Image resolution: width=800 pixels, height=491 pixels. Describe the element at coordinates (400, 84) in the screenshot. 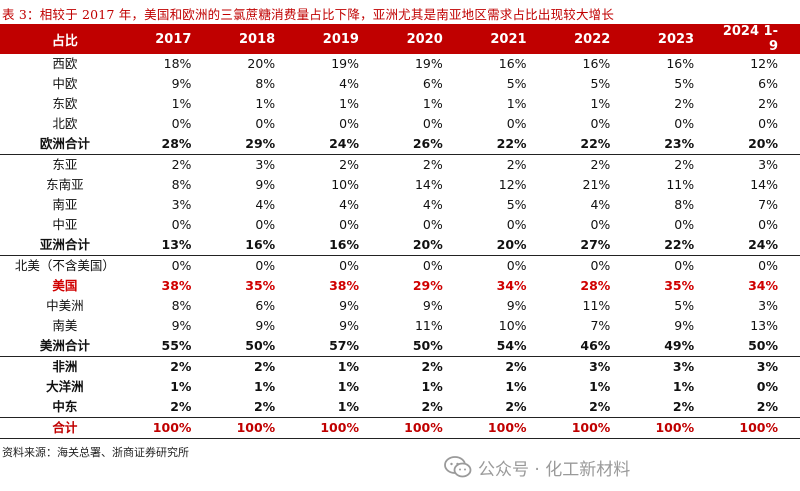

I see `table-row: 中欧 9% 8% 4% 6% 5% 5% 5% 6%` at that location.